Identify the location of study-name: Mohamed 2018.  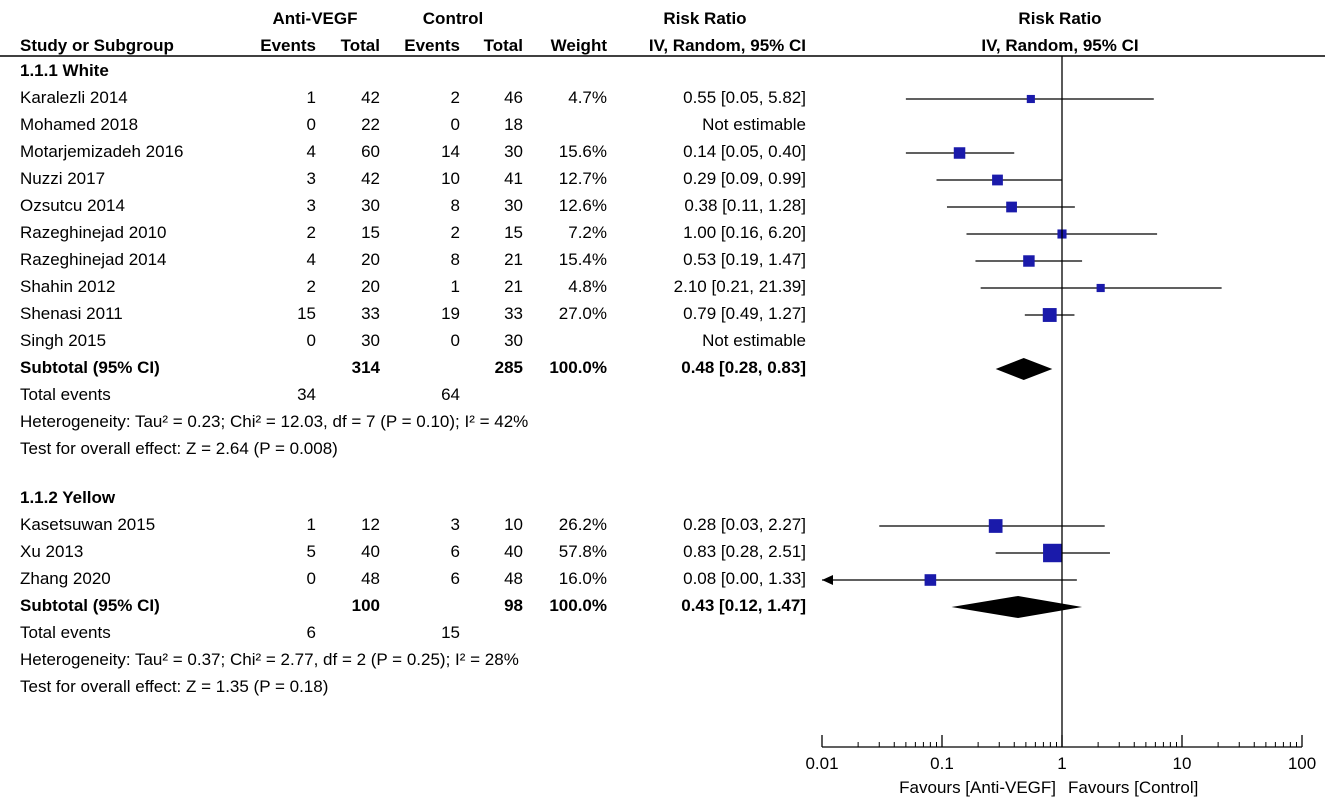
(79, 124).